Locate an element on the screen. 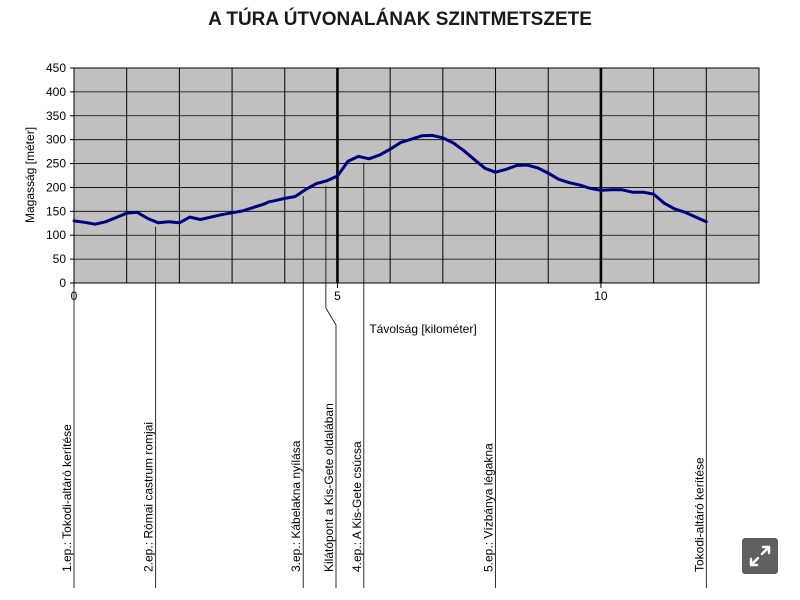  chart-title: A TÚRA ÚTVONALÁNAK SZINTMETSZETE is located at coordinates (400, 19).